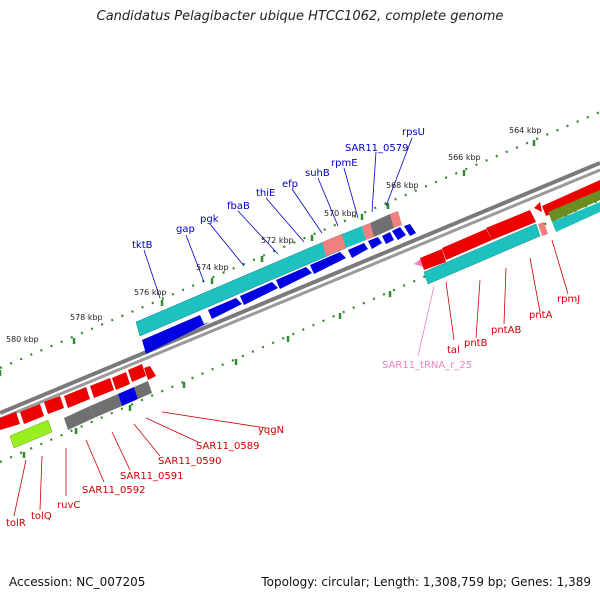 Image resolution: width=600 pixels, height=600 pixels. Describe the element at coordinates (294, 278) in the screenshot. I see `cds-fbaB` at that location.